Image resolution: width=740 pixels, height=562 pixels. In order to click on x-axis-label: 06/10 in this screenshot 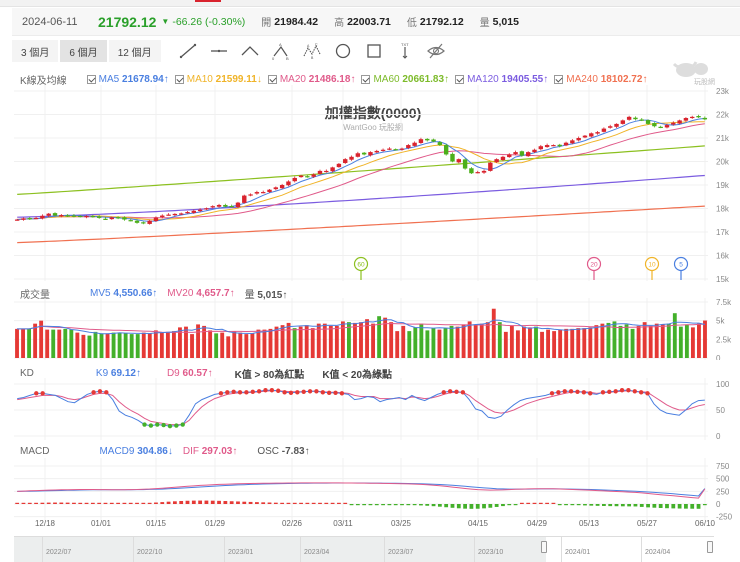, I will do `click(705, 523)`.